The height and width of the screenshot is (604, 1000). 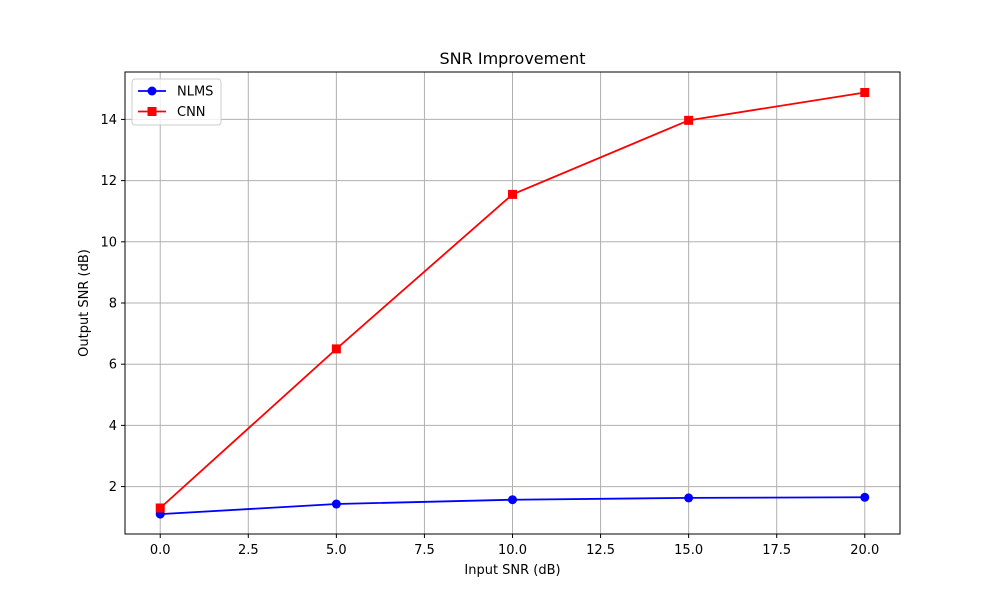 What do you see at coordinates (108, 181) in the screenshot?
I see `y-tick-label: 12` at bounding box center [108, 181].